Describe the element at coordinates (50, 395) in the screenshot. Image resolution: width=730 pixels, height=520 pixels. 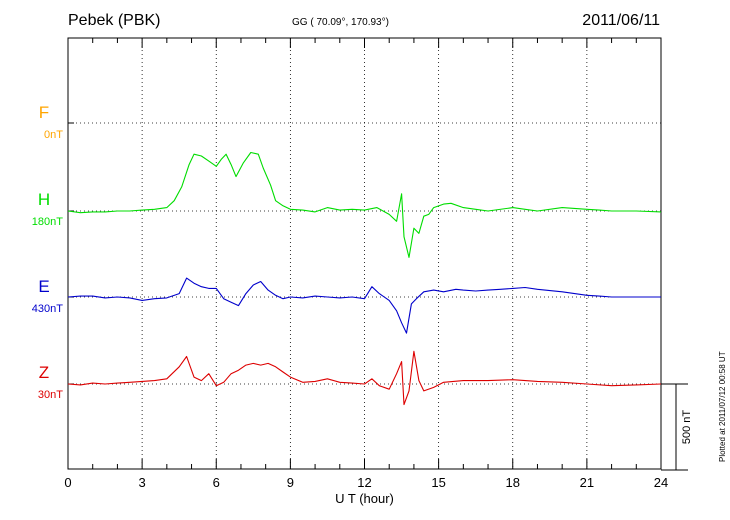
I see `series-offset-z: 30nT` at that location.